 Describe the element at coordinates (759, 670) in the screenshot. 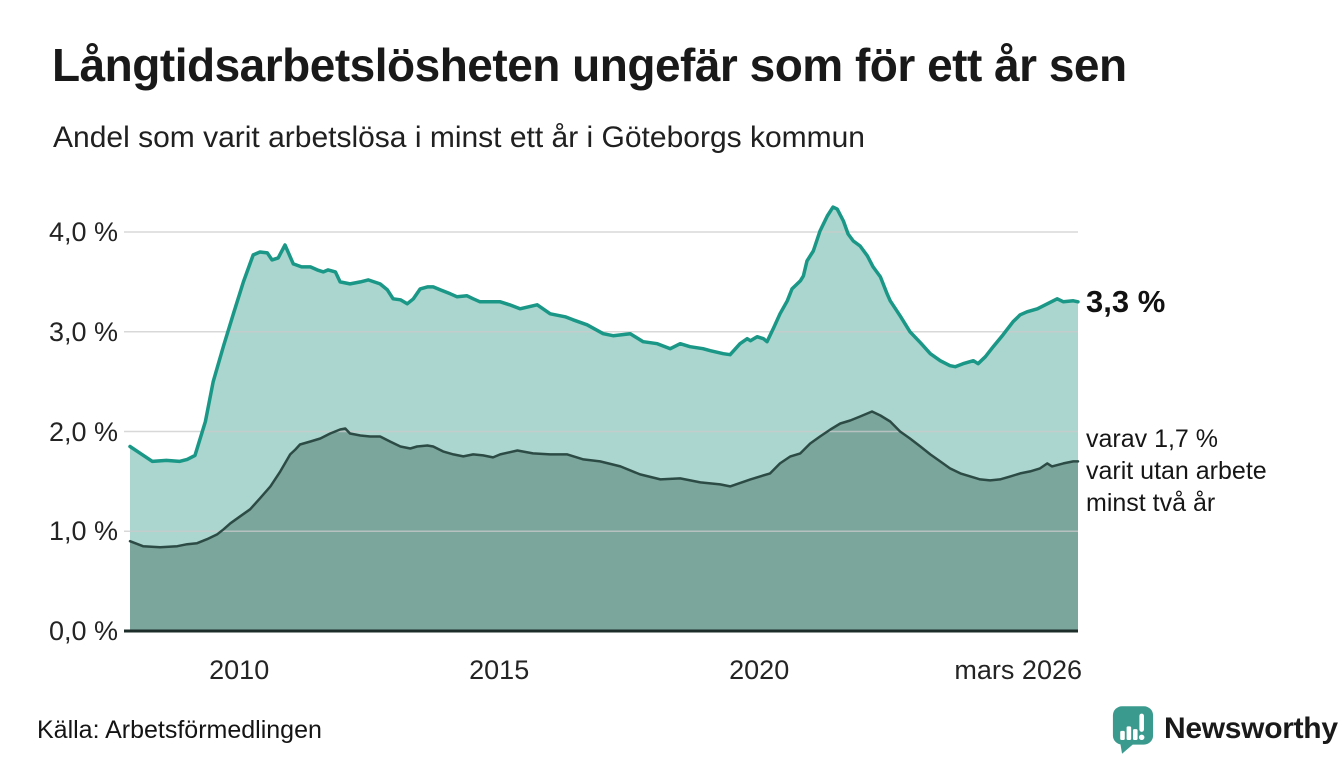

I see `x-tick-label: 2020` at that location.